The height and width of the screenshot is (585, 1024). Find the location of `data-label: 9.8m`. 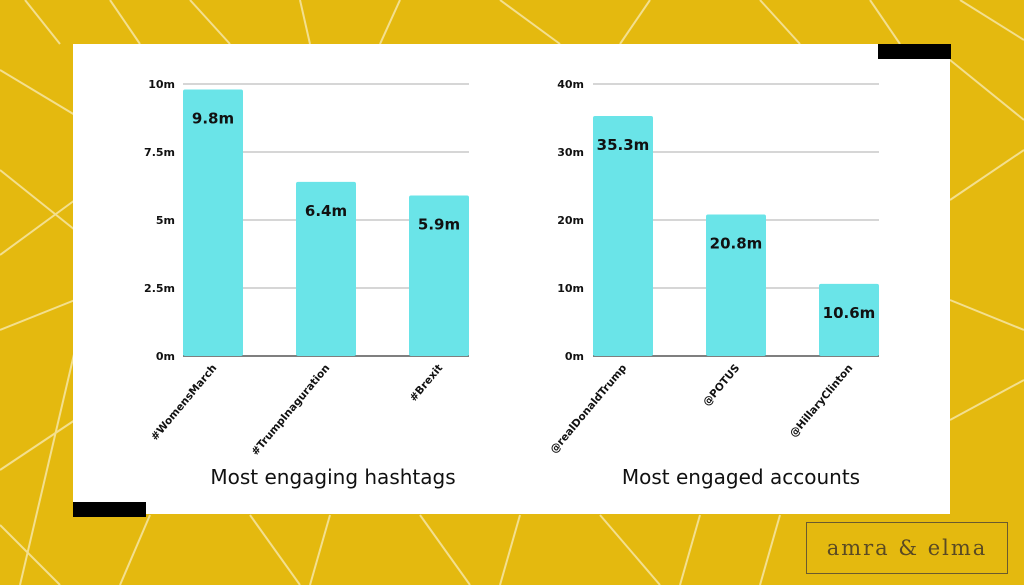

data-label: 9.8m is located at coordinates (213, 118).